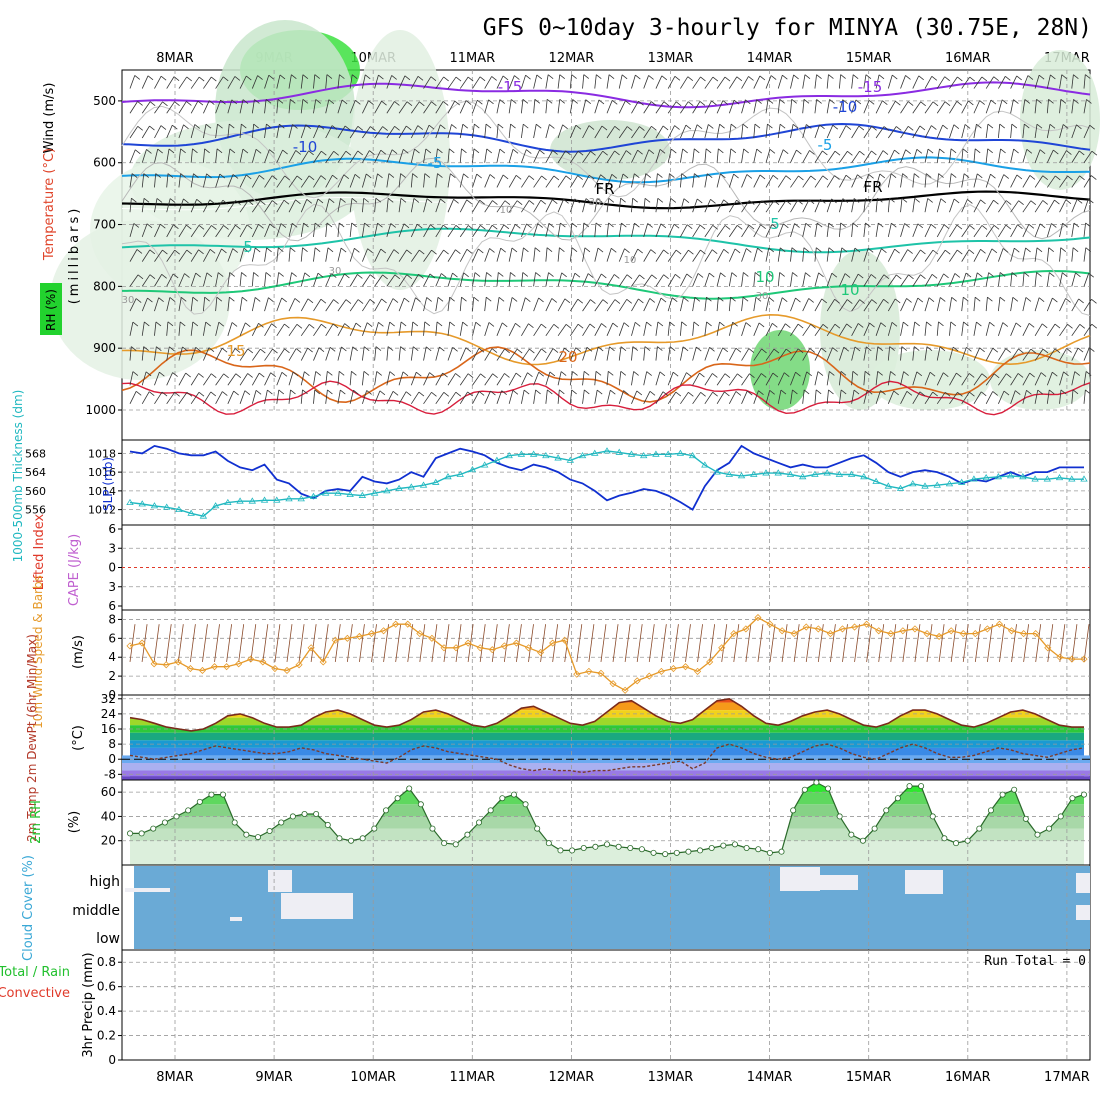 The width and height of the screenshot is (1100, 1100). What do you see at coordinates (930, 380) in the screenshot?
I see `rh-shade` at bounding box center [930, 380].